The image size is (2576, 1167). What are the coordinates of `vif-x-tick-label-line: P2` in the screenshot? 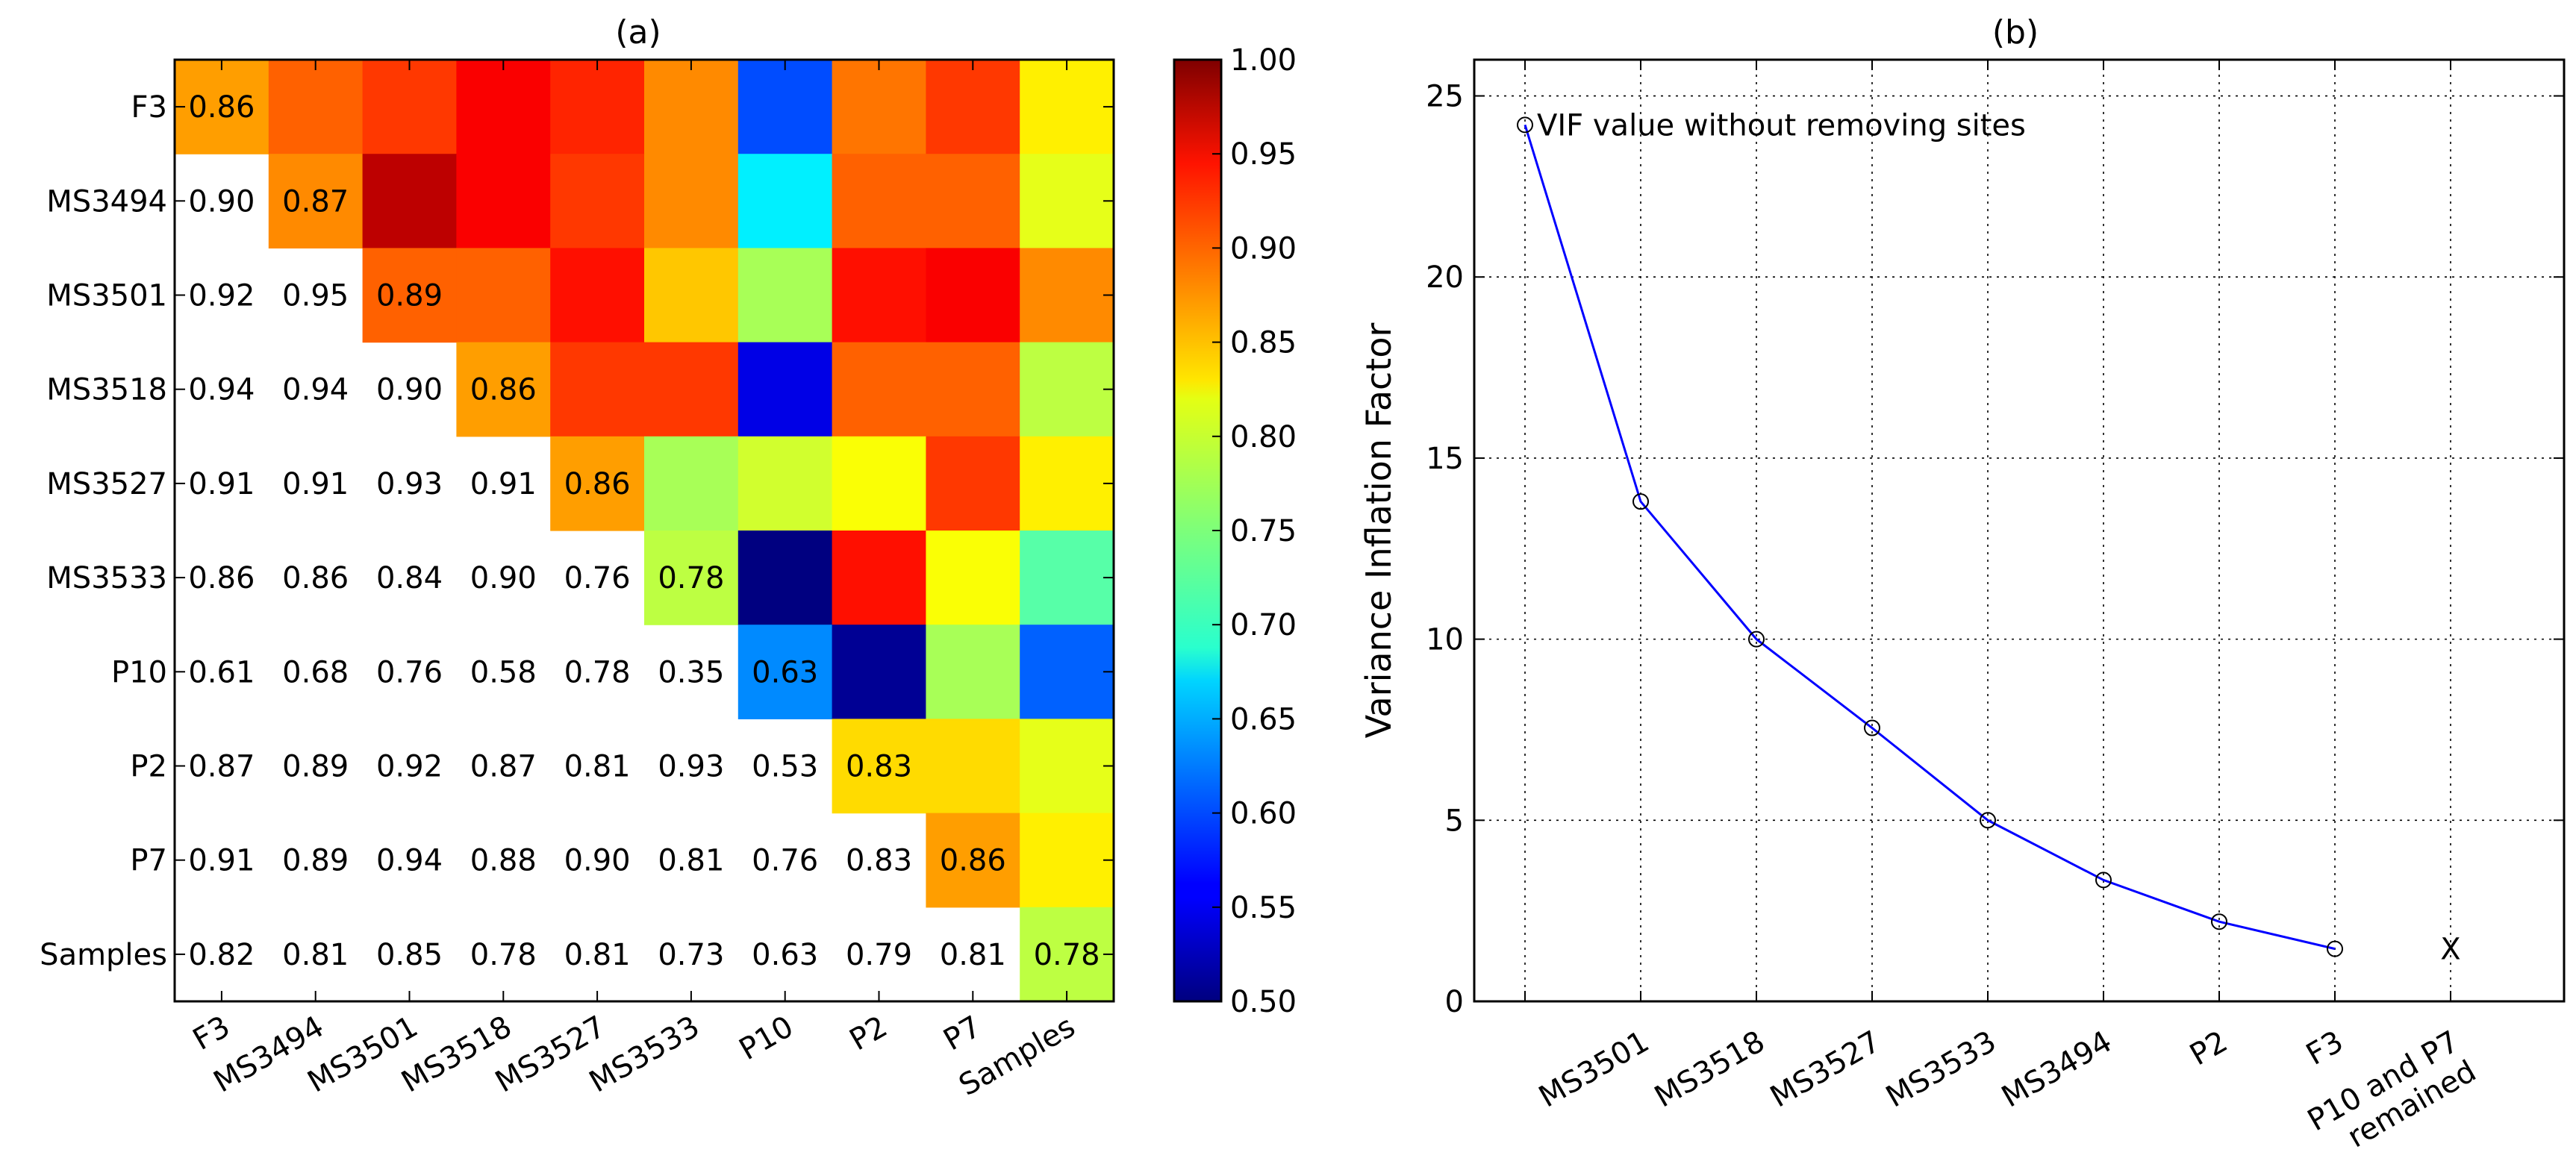 It's located at (2208, 1048).